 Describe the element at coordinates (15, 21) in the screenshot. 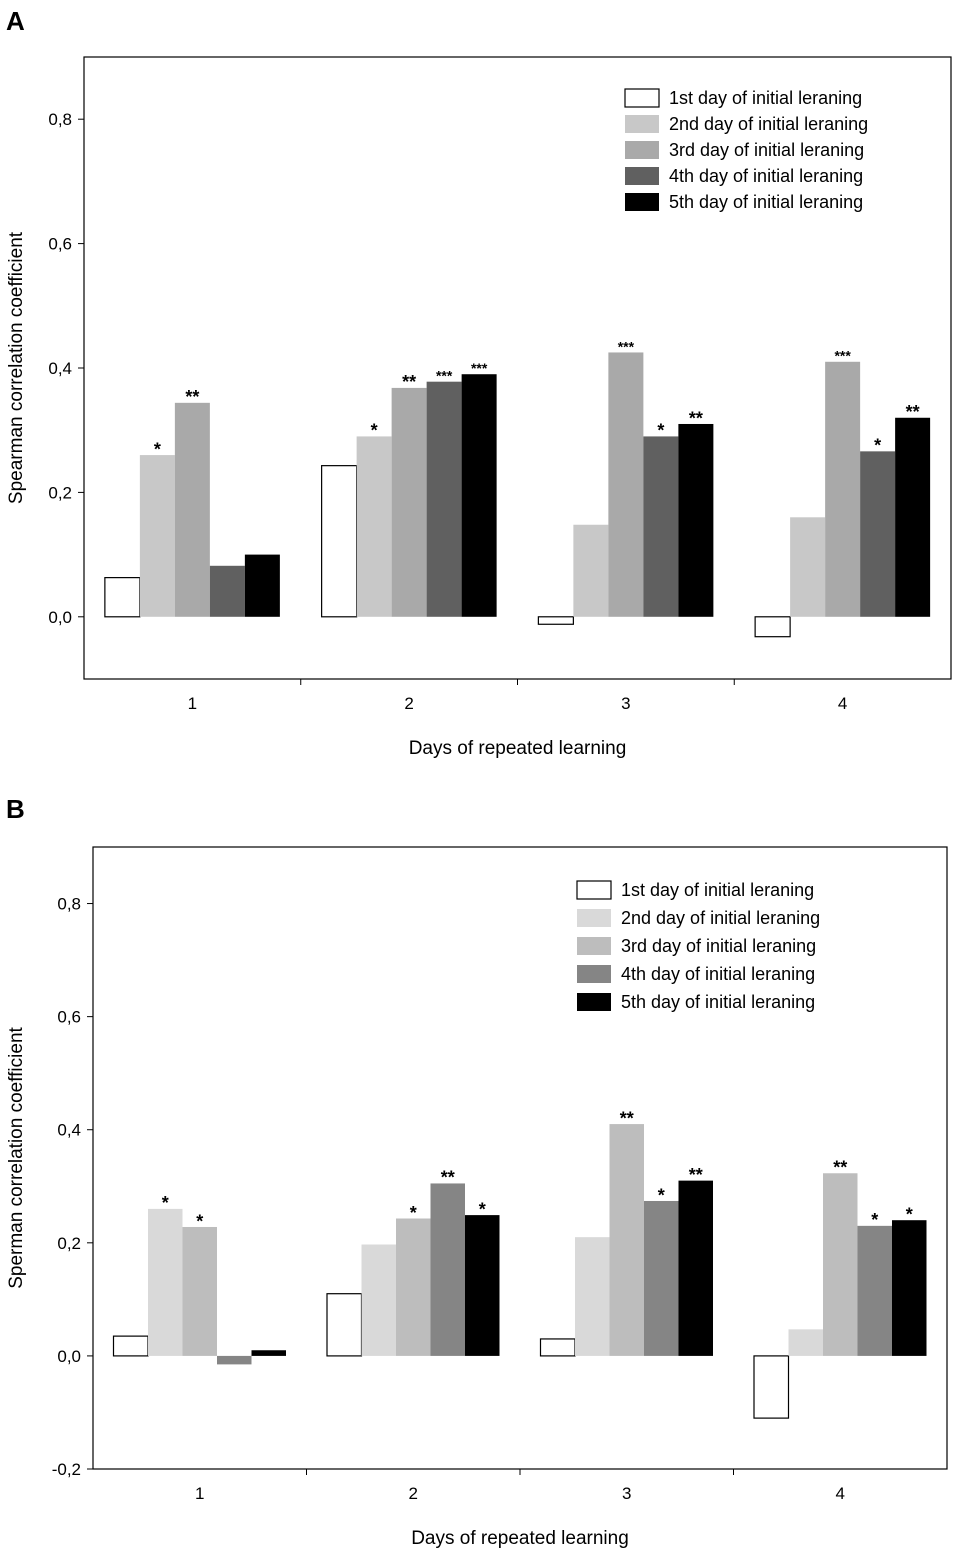

I see `panel-a-label: A` at that location.